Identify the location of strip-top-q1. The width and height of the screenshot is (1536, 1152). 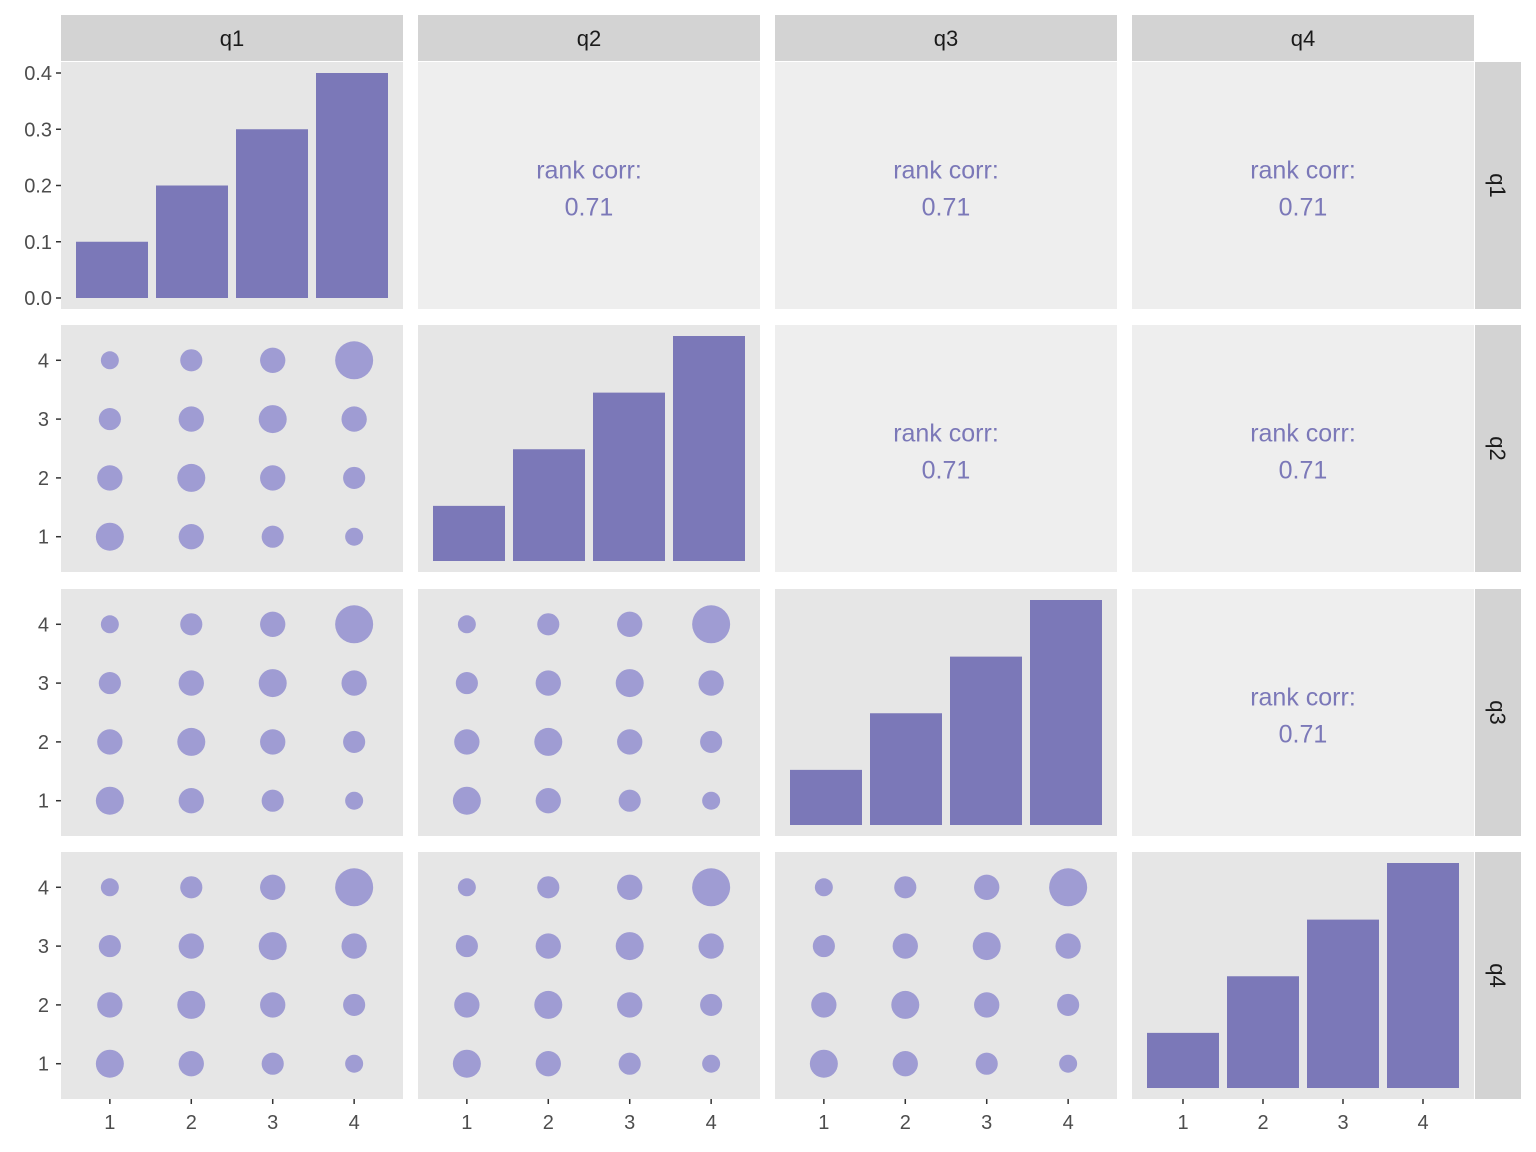
(232, 38).